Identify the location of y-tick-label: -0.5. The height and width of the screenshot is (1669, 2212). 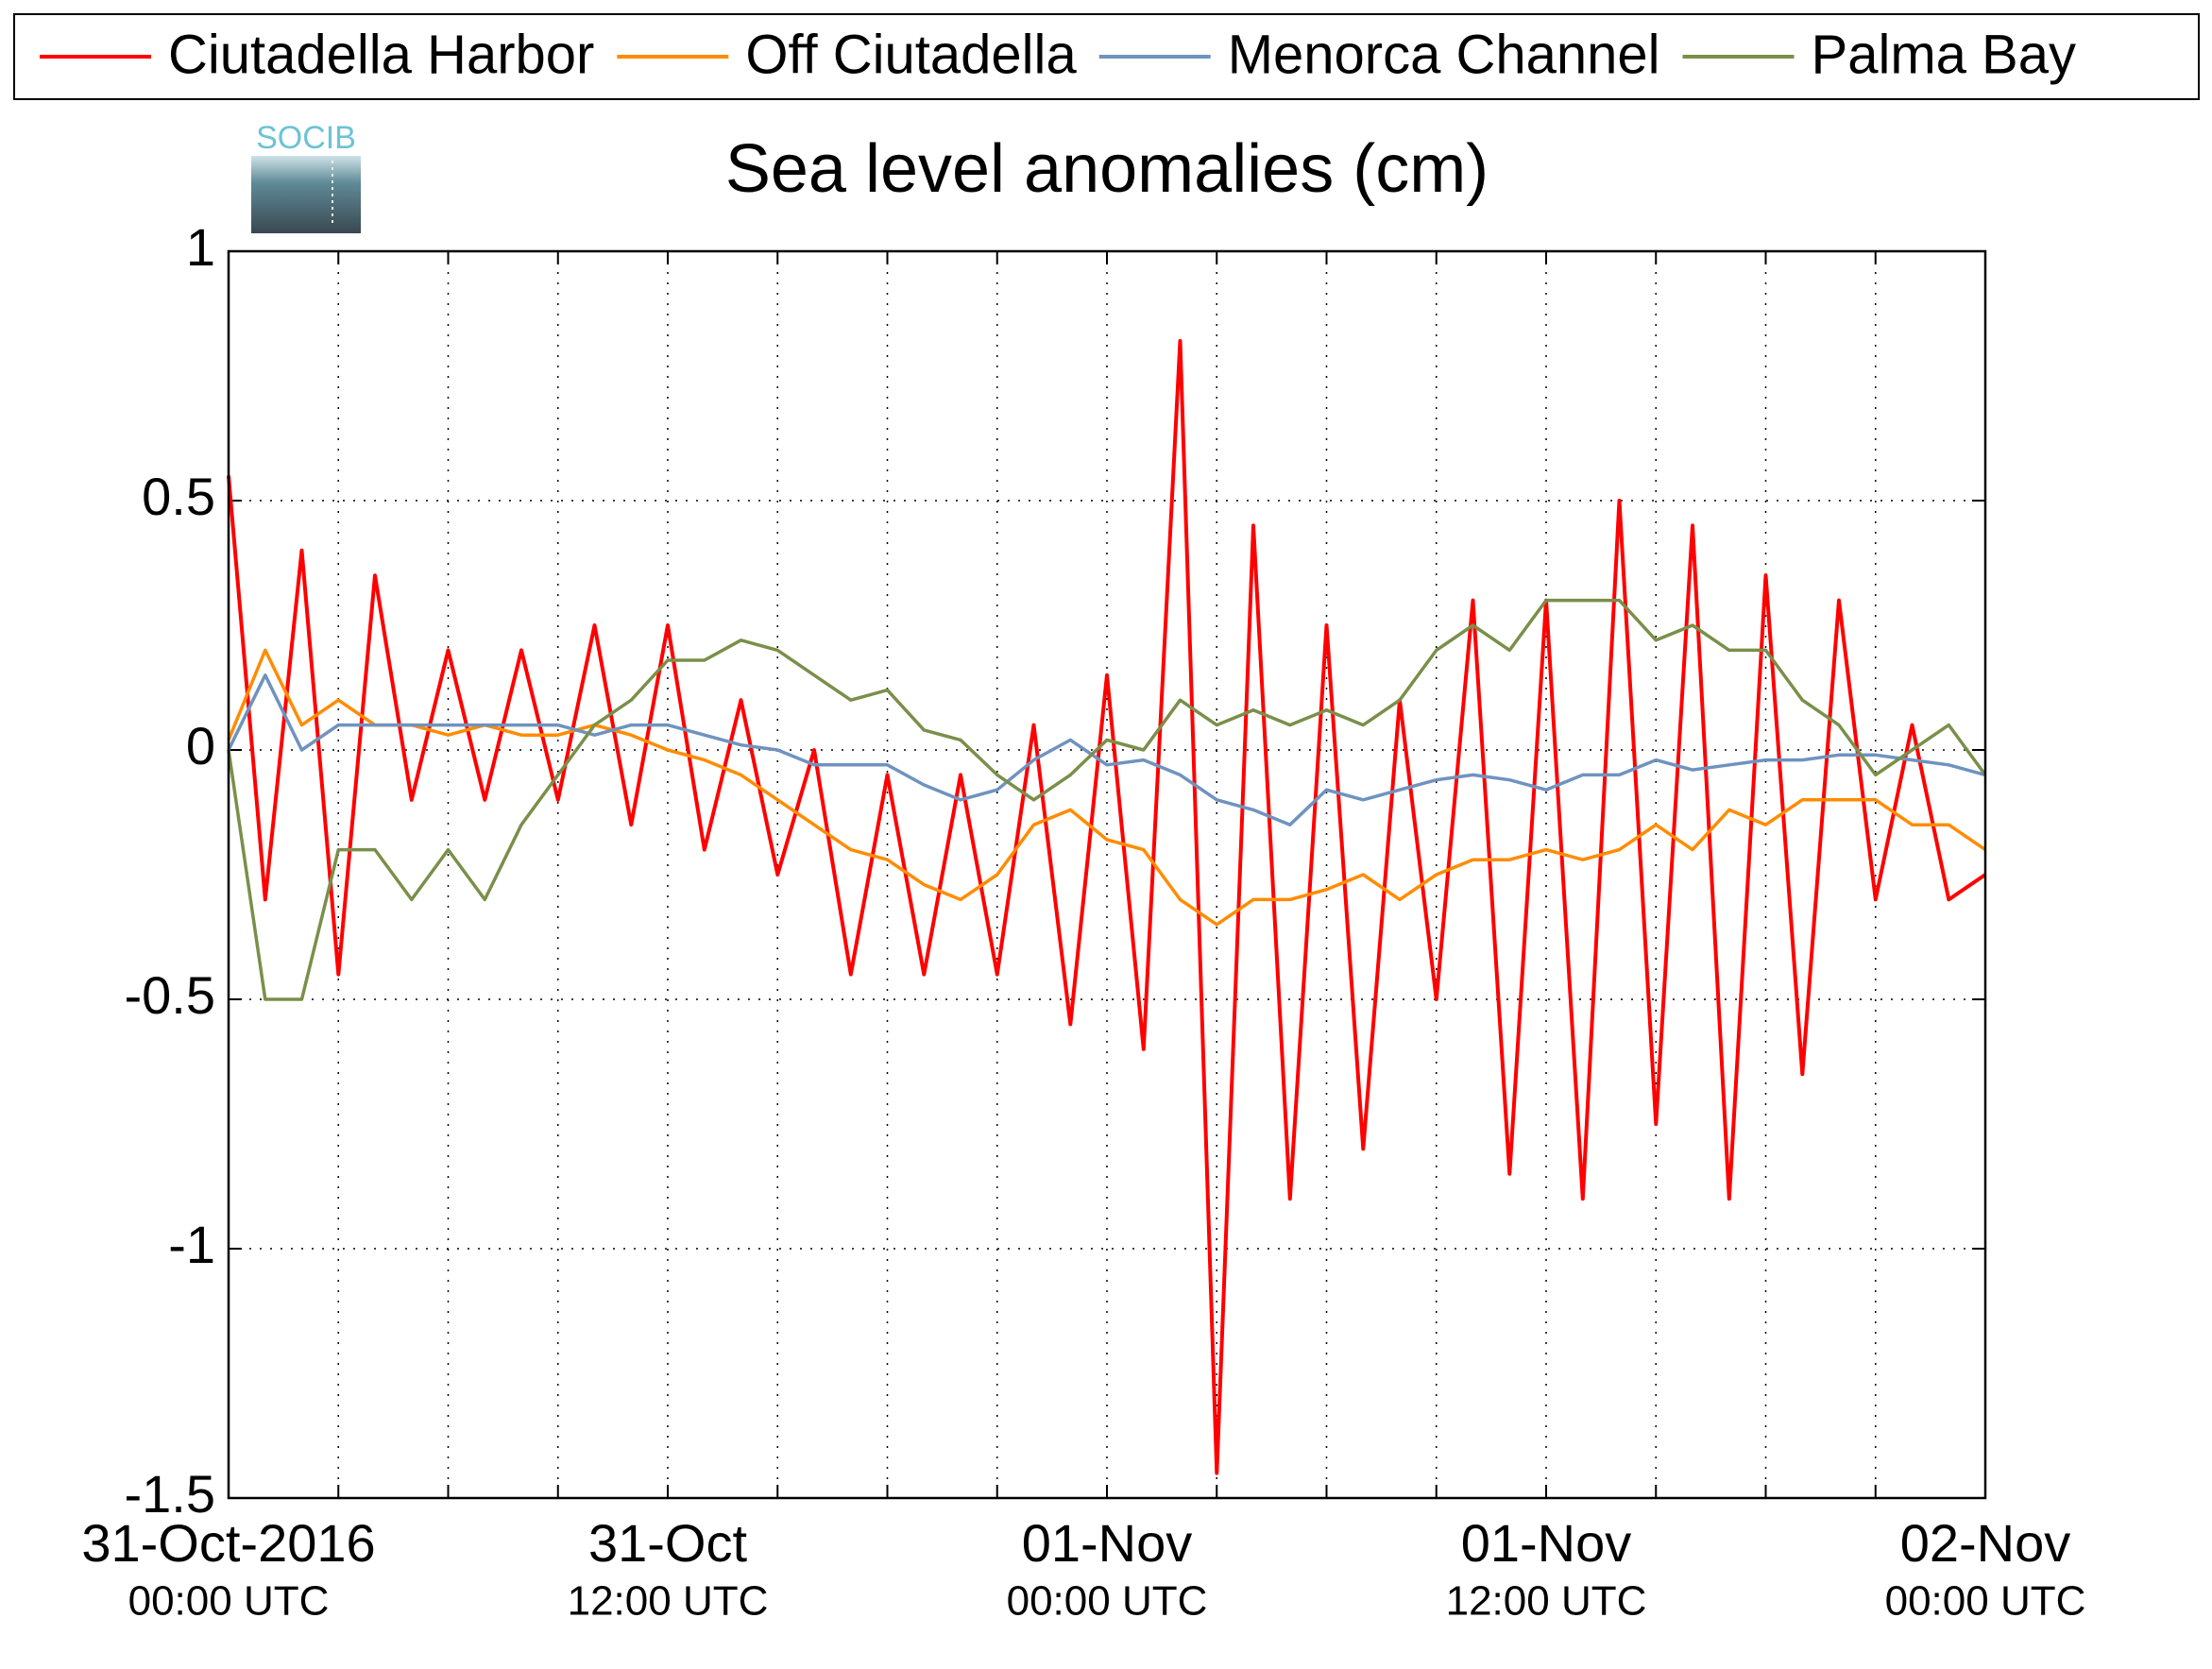
(170, 995).